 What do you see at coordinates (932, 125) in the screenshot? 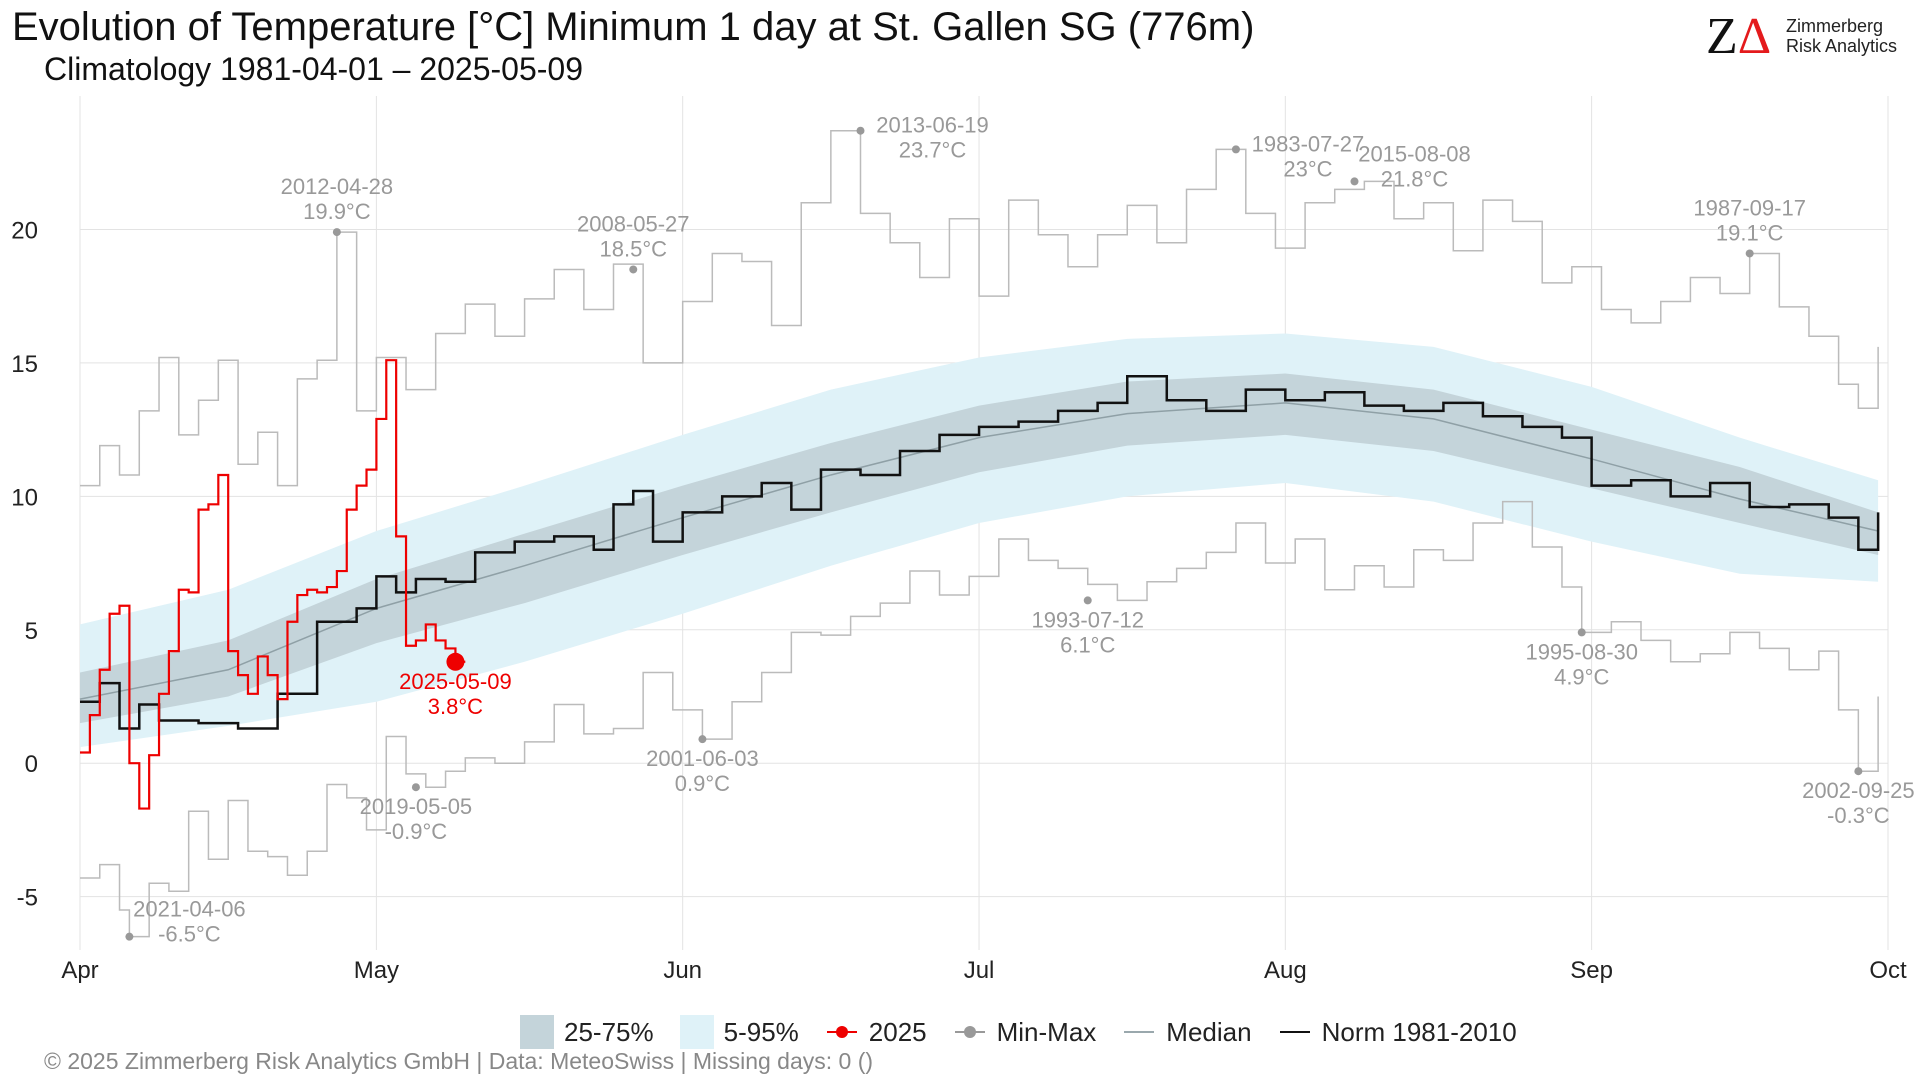
I see `annotation-date: 2013-06-19` at bounding box center [932, 125].